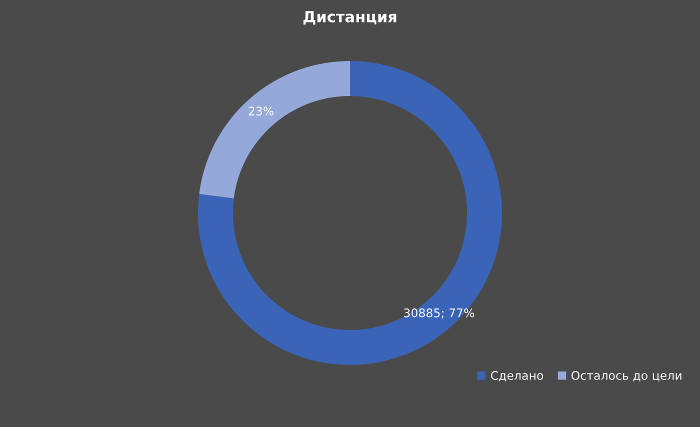 The image size is (700, 427). Describe the element at coordinates (261, 111) in the screenshot. I see `data-label: 23%` at that location.